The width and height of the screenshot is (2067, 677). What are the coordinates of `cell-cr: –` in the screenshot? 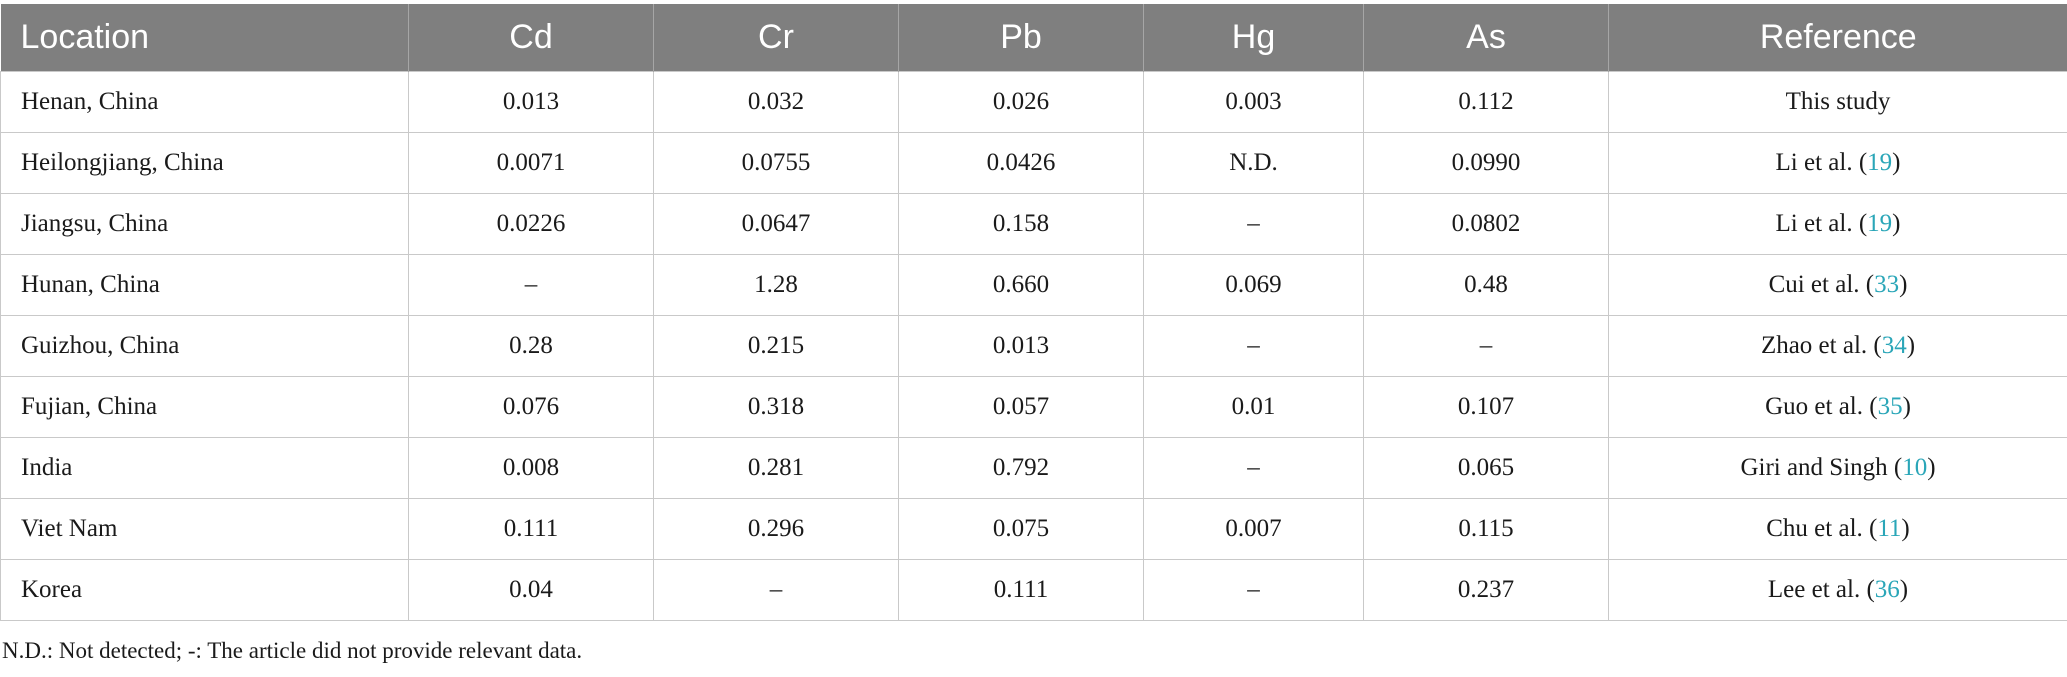 It's located at (776, 590).